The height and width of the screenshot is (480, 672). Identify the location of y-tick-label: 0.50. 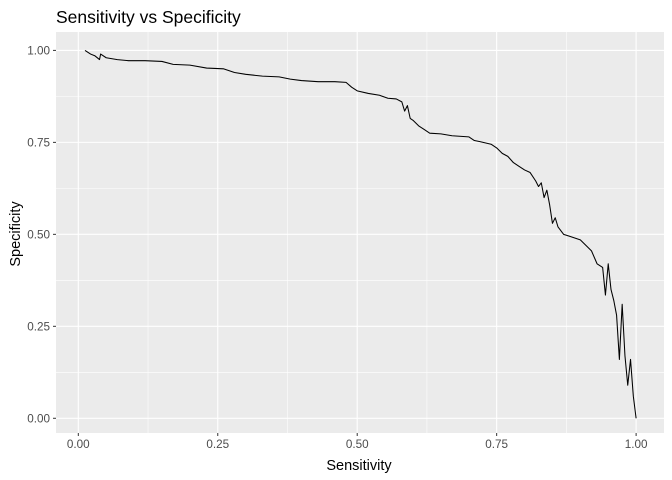
(38, 234).